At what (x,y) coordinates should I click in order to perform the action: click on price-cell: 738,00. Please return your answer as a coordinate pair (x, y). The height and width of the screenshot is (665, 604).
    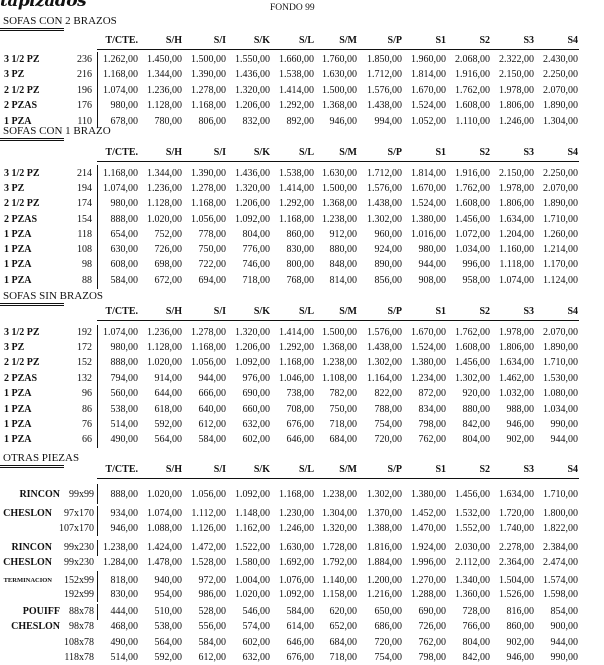
    Looking at the image, I should click on (300, 393).